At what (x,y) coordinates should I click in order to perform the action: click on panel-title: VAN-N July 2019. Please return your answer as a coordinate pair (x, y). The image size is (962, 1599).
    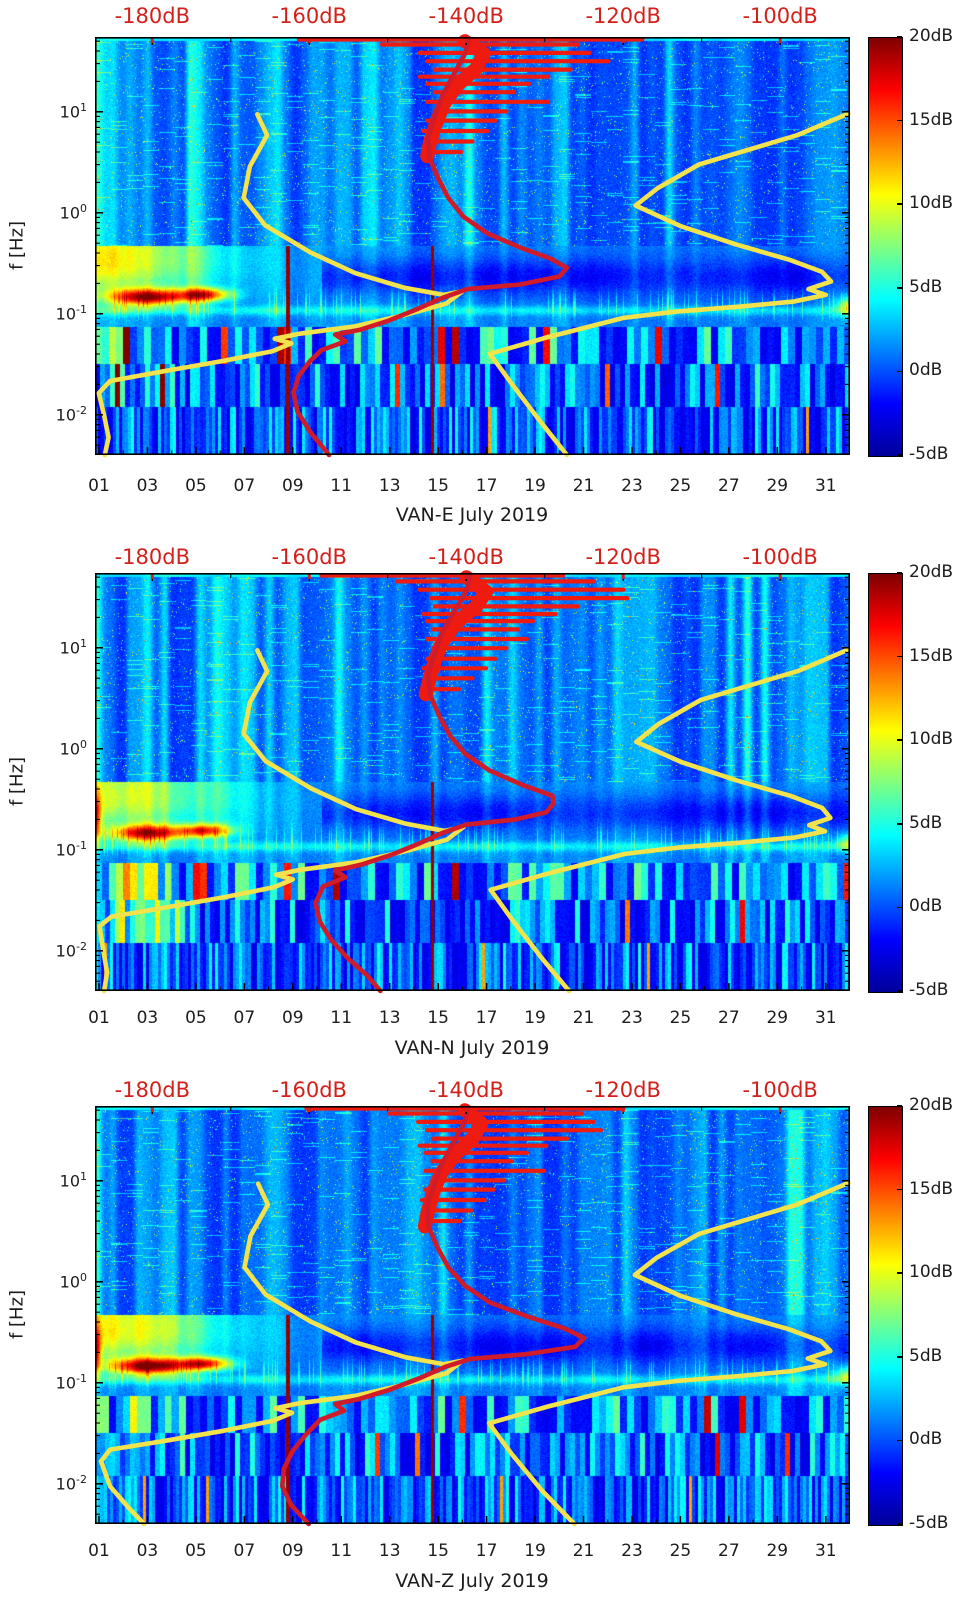
    Looking at the image, I should click on (472, 1048).